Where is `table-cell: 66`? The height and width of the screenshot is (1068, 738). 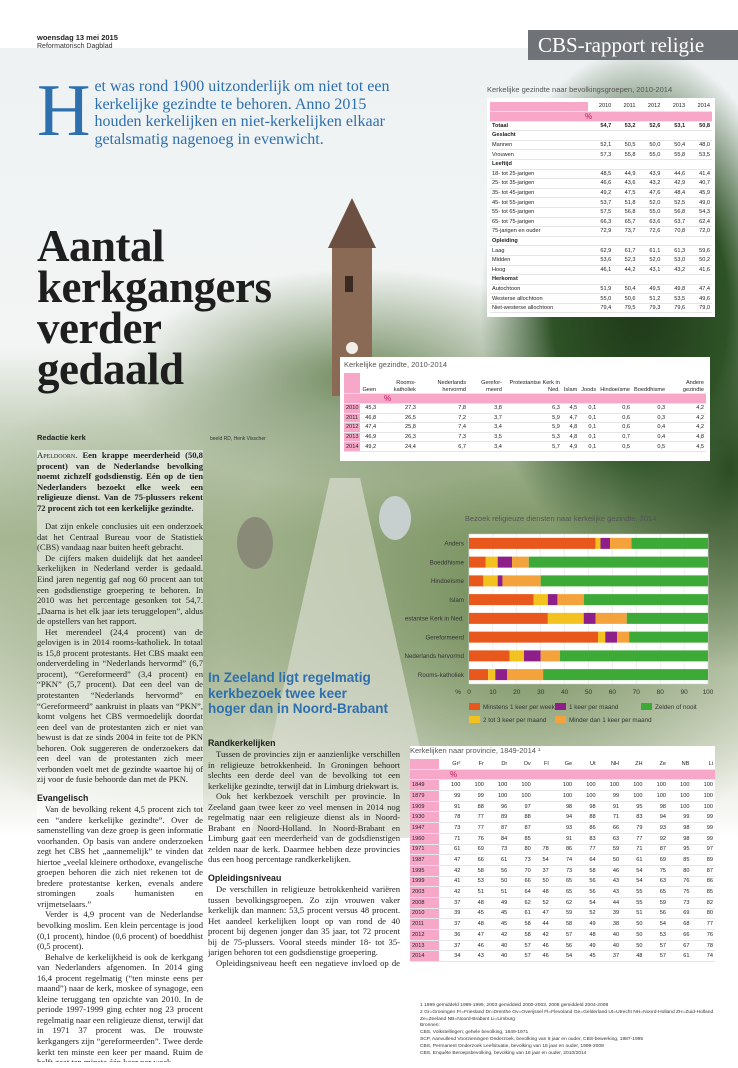 table-cell: 66 is located at coordinates (679, 935).